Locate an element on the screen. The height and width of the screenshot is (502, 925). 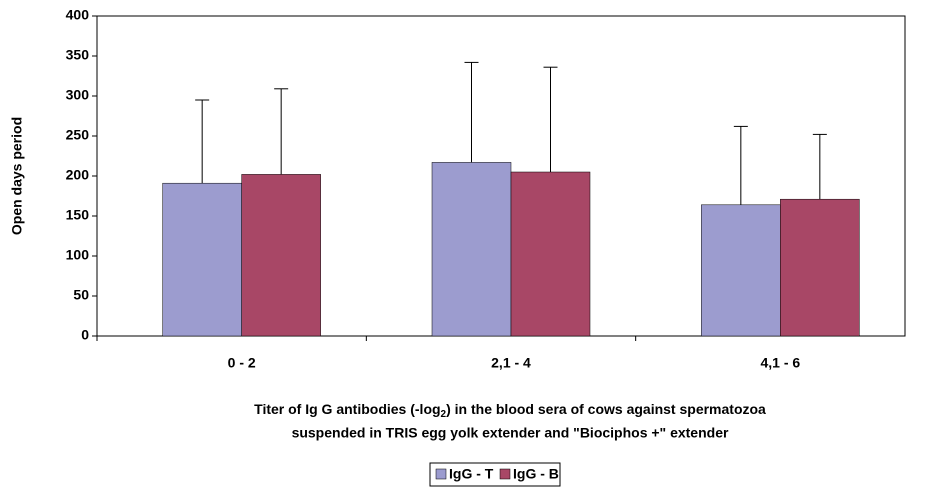
legend-label: IgG - T is located at coordinates (471, 474).